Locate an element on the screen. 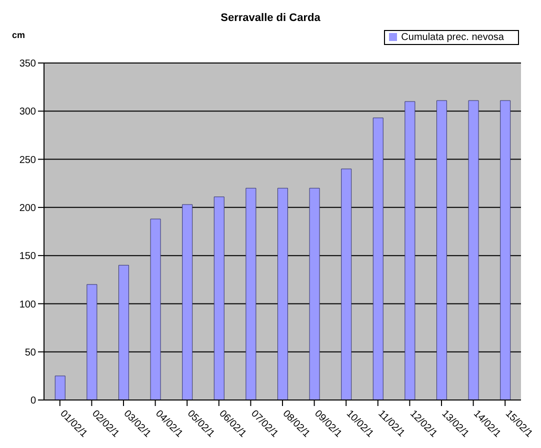 The image size is (541, 448). y-tick-label: 100 is located at coordinates (27, 304).